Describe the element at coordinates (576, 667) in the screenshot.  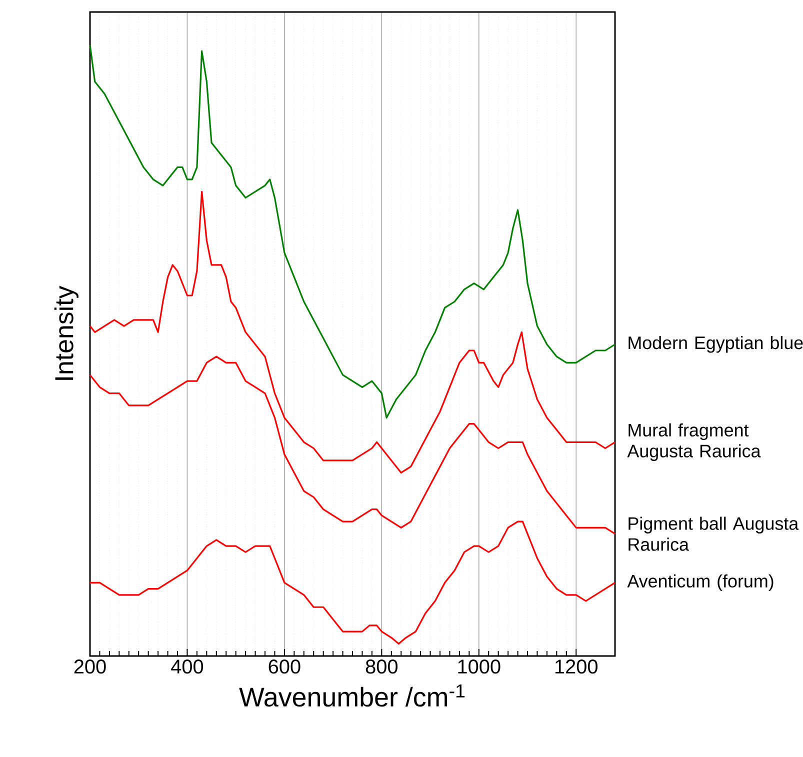
I see `x-tick-label: 1200` at that location.